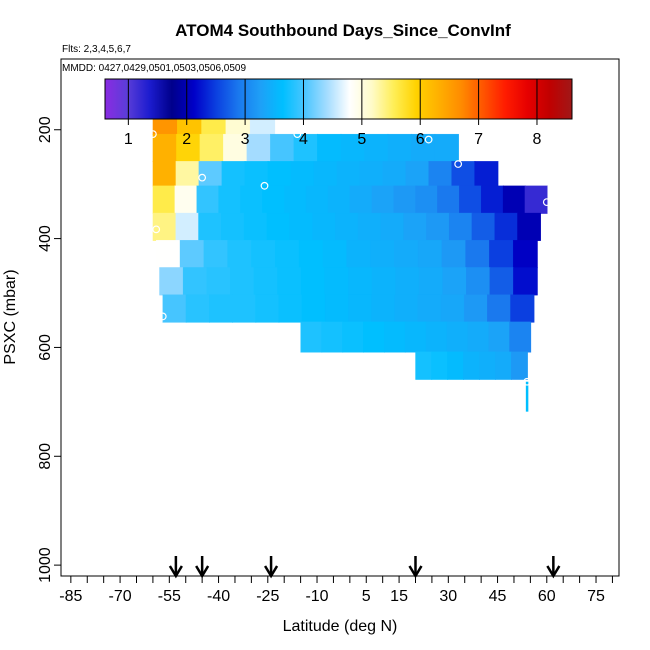 Image resolution: width=650 pixels, height=650 pixels. I want to click on y-tick-label: 1000, so click(45, 565).